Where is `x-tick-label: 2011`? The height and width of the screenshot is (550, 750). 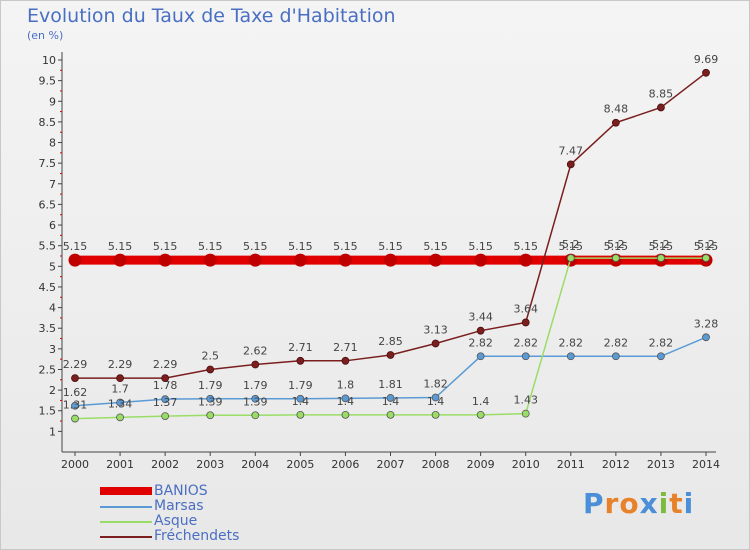 x-tick-label: 2011 is located at coordinates (571, 464).